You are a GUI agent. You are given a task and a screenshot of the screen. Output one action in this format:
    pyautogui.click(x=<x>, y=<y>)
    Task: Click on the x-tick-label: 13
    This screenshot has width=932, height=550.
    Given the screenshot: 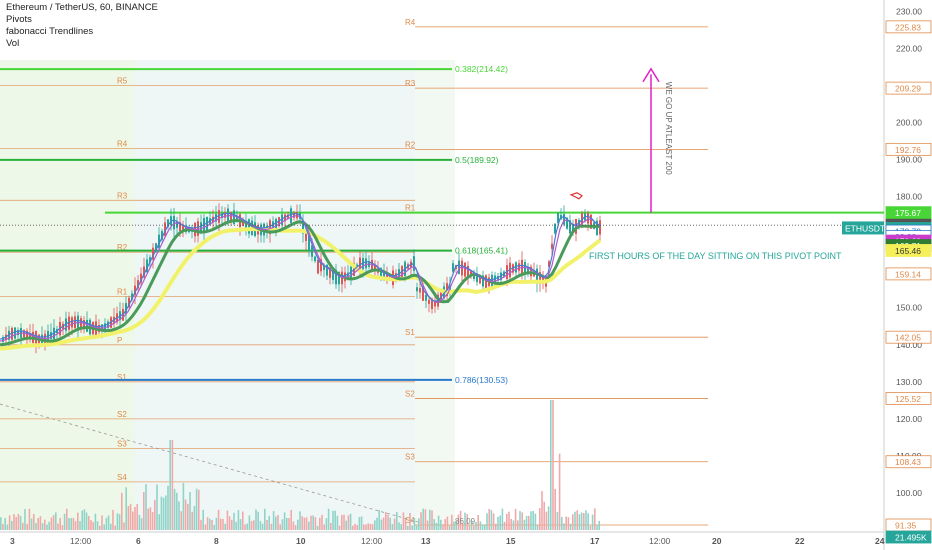 What is the action you would take?
    pyautogui.click(x=426, y=541)
    